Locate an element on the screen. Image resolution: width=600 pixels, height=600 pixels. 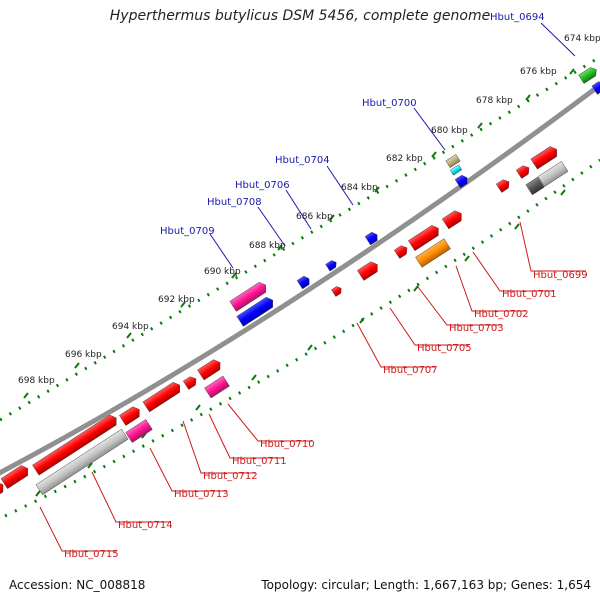
gene-label: Hbut_0703 is located at coordinates (476, 328).